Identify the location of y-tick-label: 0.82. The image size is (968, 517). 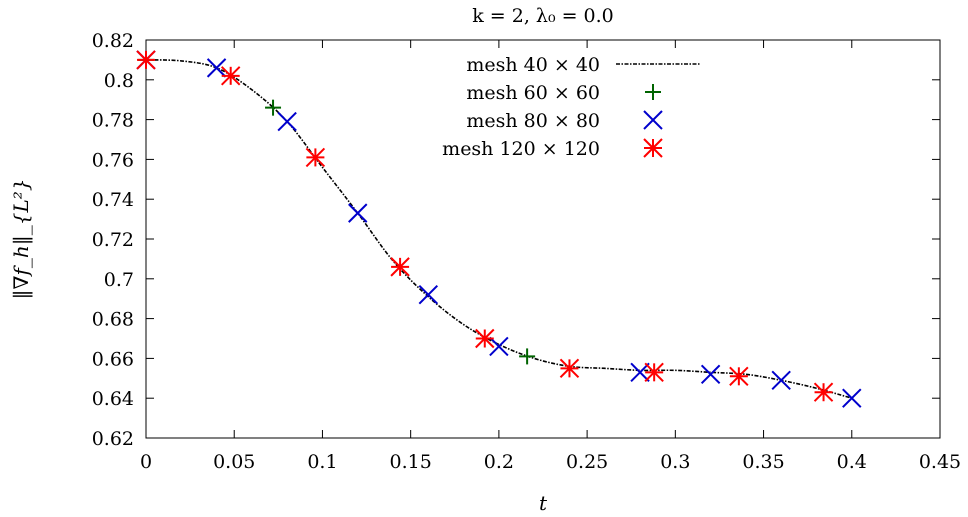
(113, 41).